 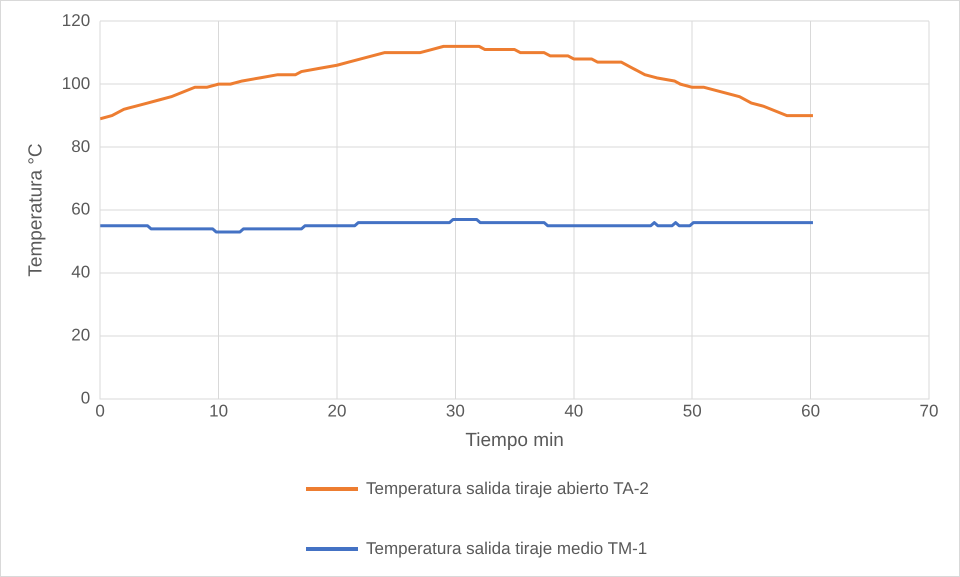 I want to click on x-axis-title: Tiempo min, so click(x=514, y=440).